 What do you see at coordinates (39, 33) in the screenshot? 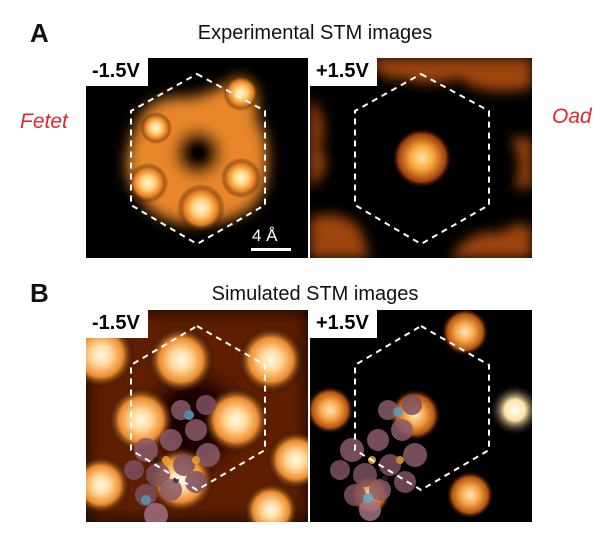
I see `panel-letter-a: A` at bounding box center [39, 33].